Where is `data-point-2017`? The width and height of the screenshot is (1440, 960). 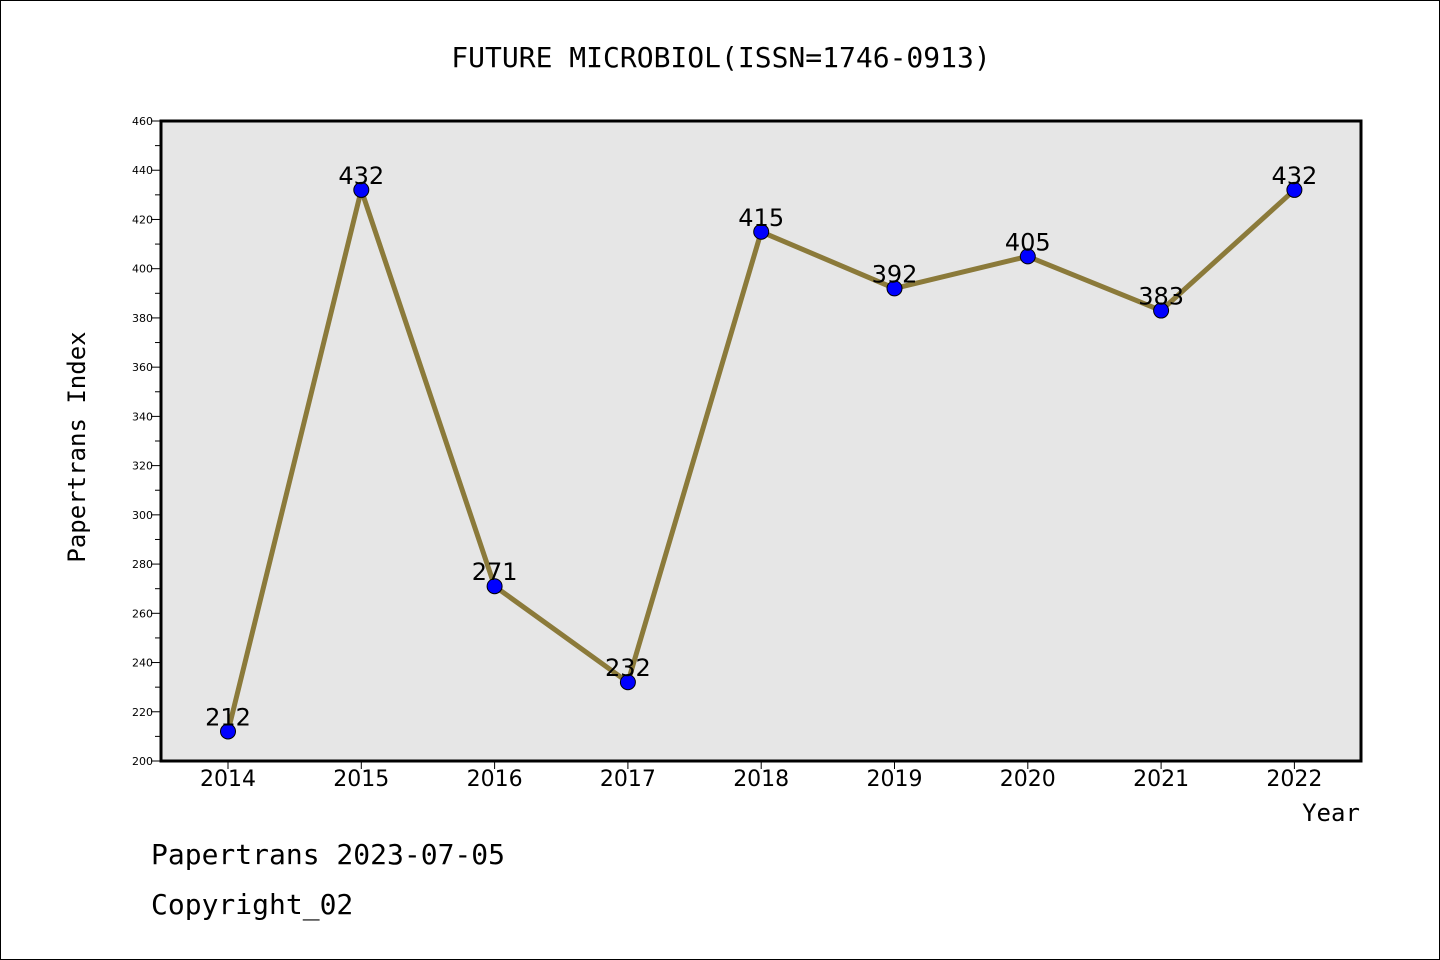
data-point-2017 is located at coordinates (627, 682).